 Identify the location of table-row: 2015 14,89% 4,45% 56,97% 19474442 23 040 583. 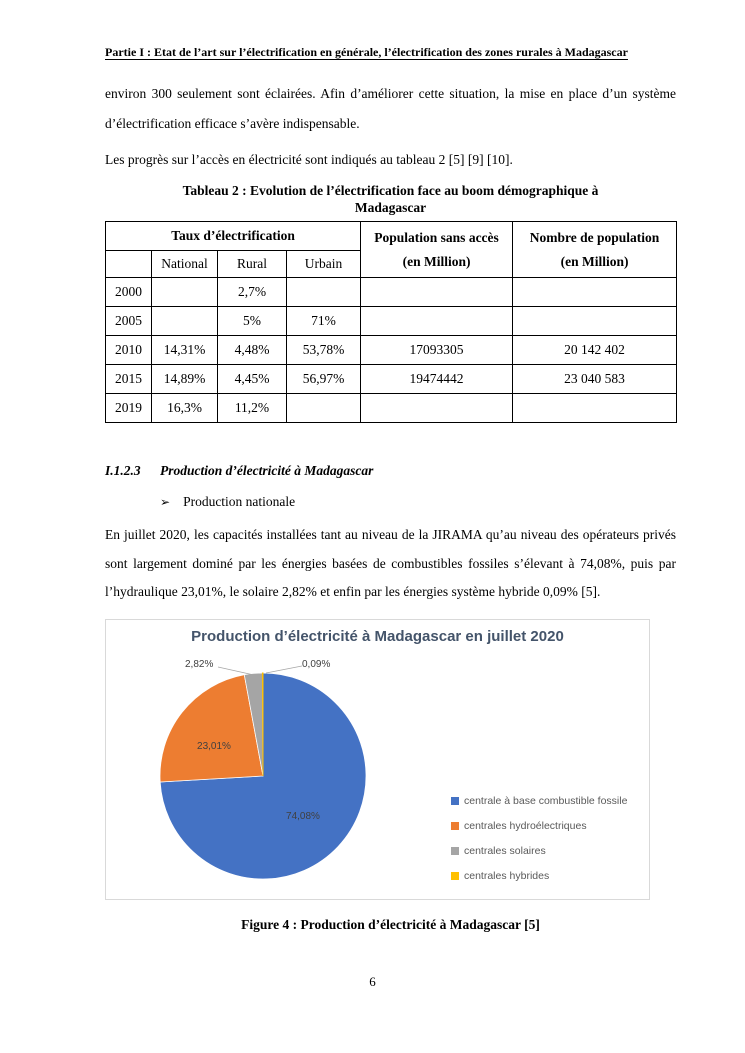
(391, 379).